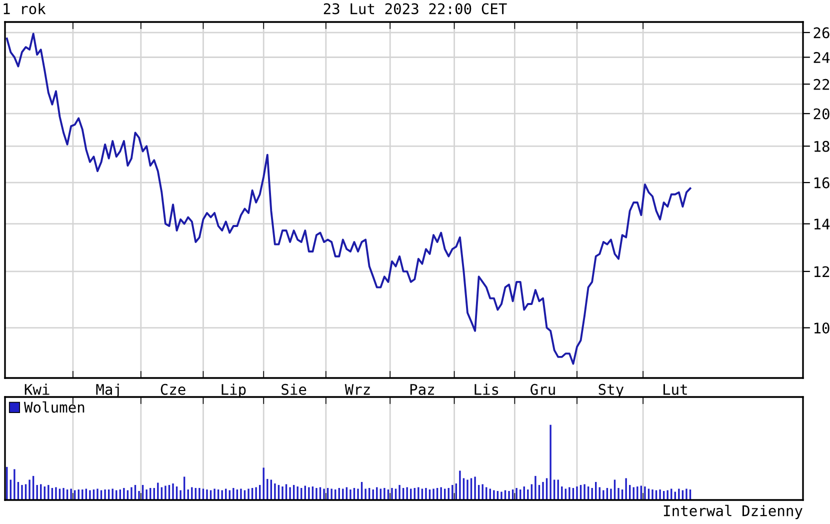 This screenshot has height=524, width=830. What do you see at coordinates (822, 224) in the screenshot?
I see `y-tick-label: 14` at bounding box center [822, 224].